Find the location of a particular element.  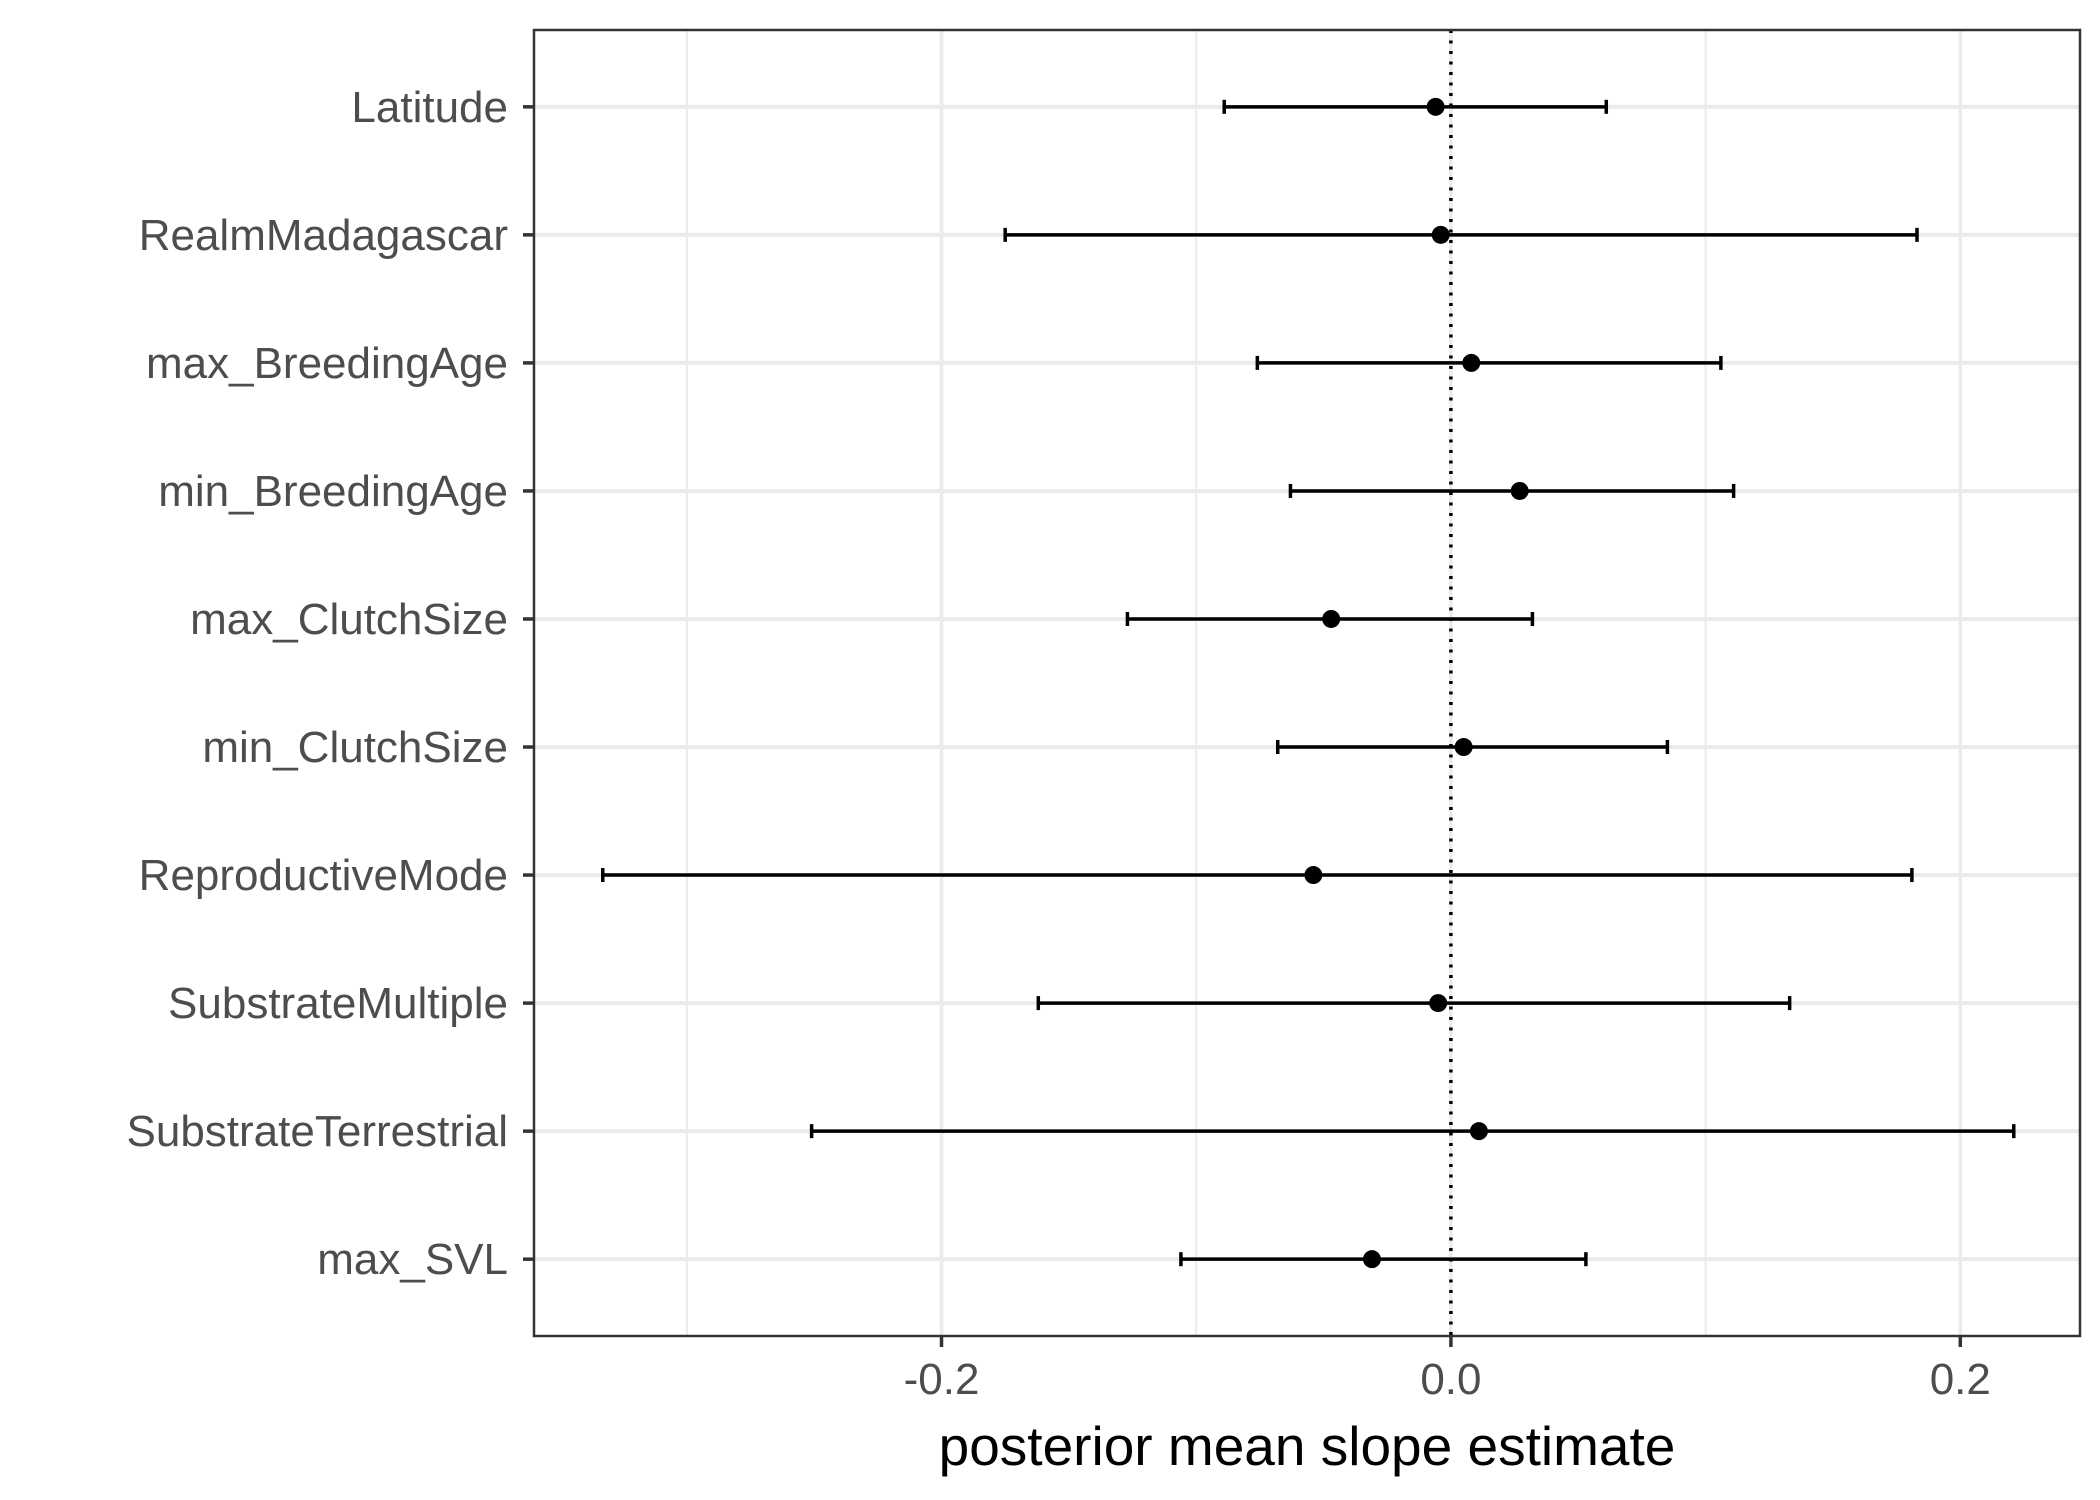

x-axis-title: posterior mean slope estimate is located at coordinates (1307, 1446).